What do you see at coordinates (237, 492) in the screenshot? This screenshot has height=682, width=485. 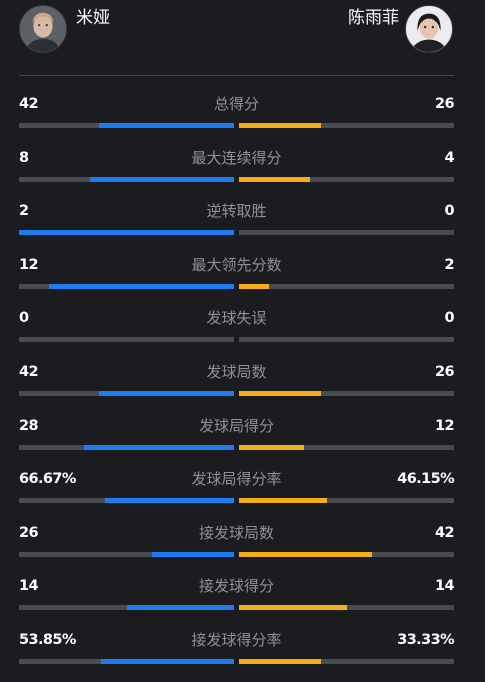 I see `stat-row: 66.67% 发球局得分率 46.15%` at bounding box center [237, 492].